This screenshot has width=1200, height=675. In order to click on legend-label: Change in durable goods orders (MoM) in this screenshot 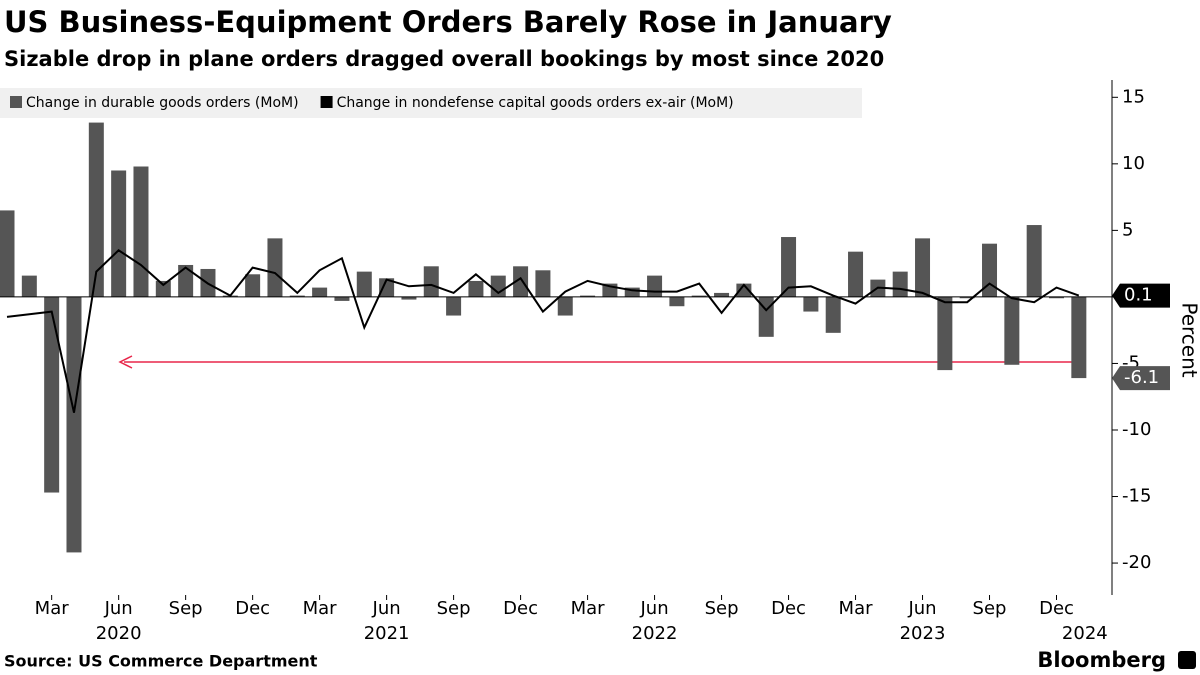, I will do `click(162, 103)`.